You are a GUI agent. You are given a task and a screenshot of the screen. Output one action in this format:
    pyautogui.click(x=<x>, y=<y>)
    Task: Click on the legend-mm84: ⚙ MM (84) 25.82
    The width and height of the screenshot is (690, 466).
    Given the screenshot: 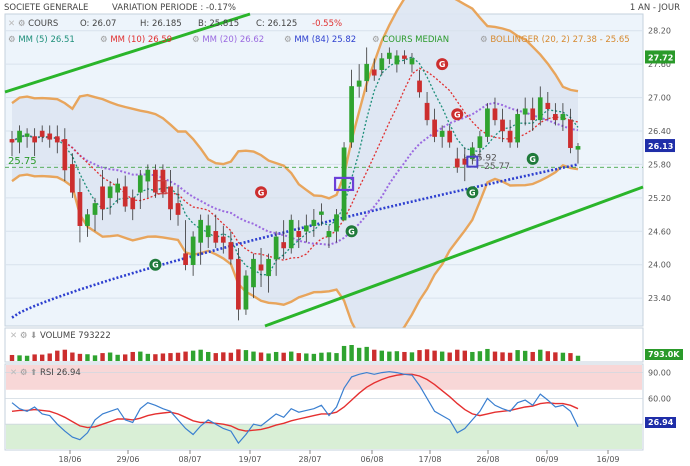 What is the action you would take?
    pyautogui.click(x=320, y=40)
    